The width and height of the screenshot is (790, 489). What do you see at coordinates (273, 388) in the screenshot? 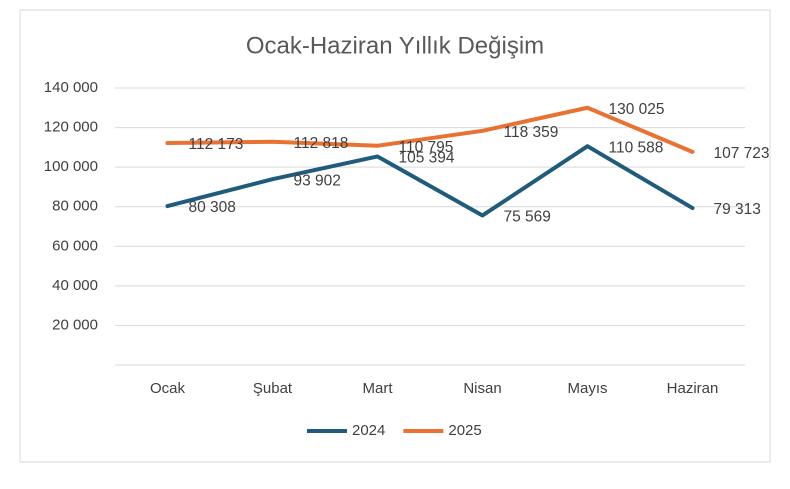
I see `x-tick-label: Şubat` at bounding box center [273, 388].